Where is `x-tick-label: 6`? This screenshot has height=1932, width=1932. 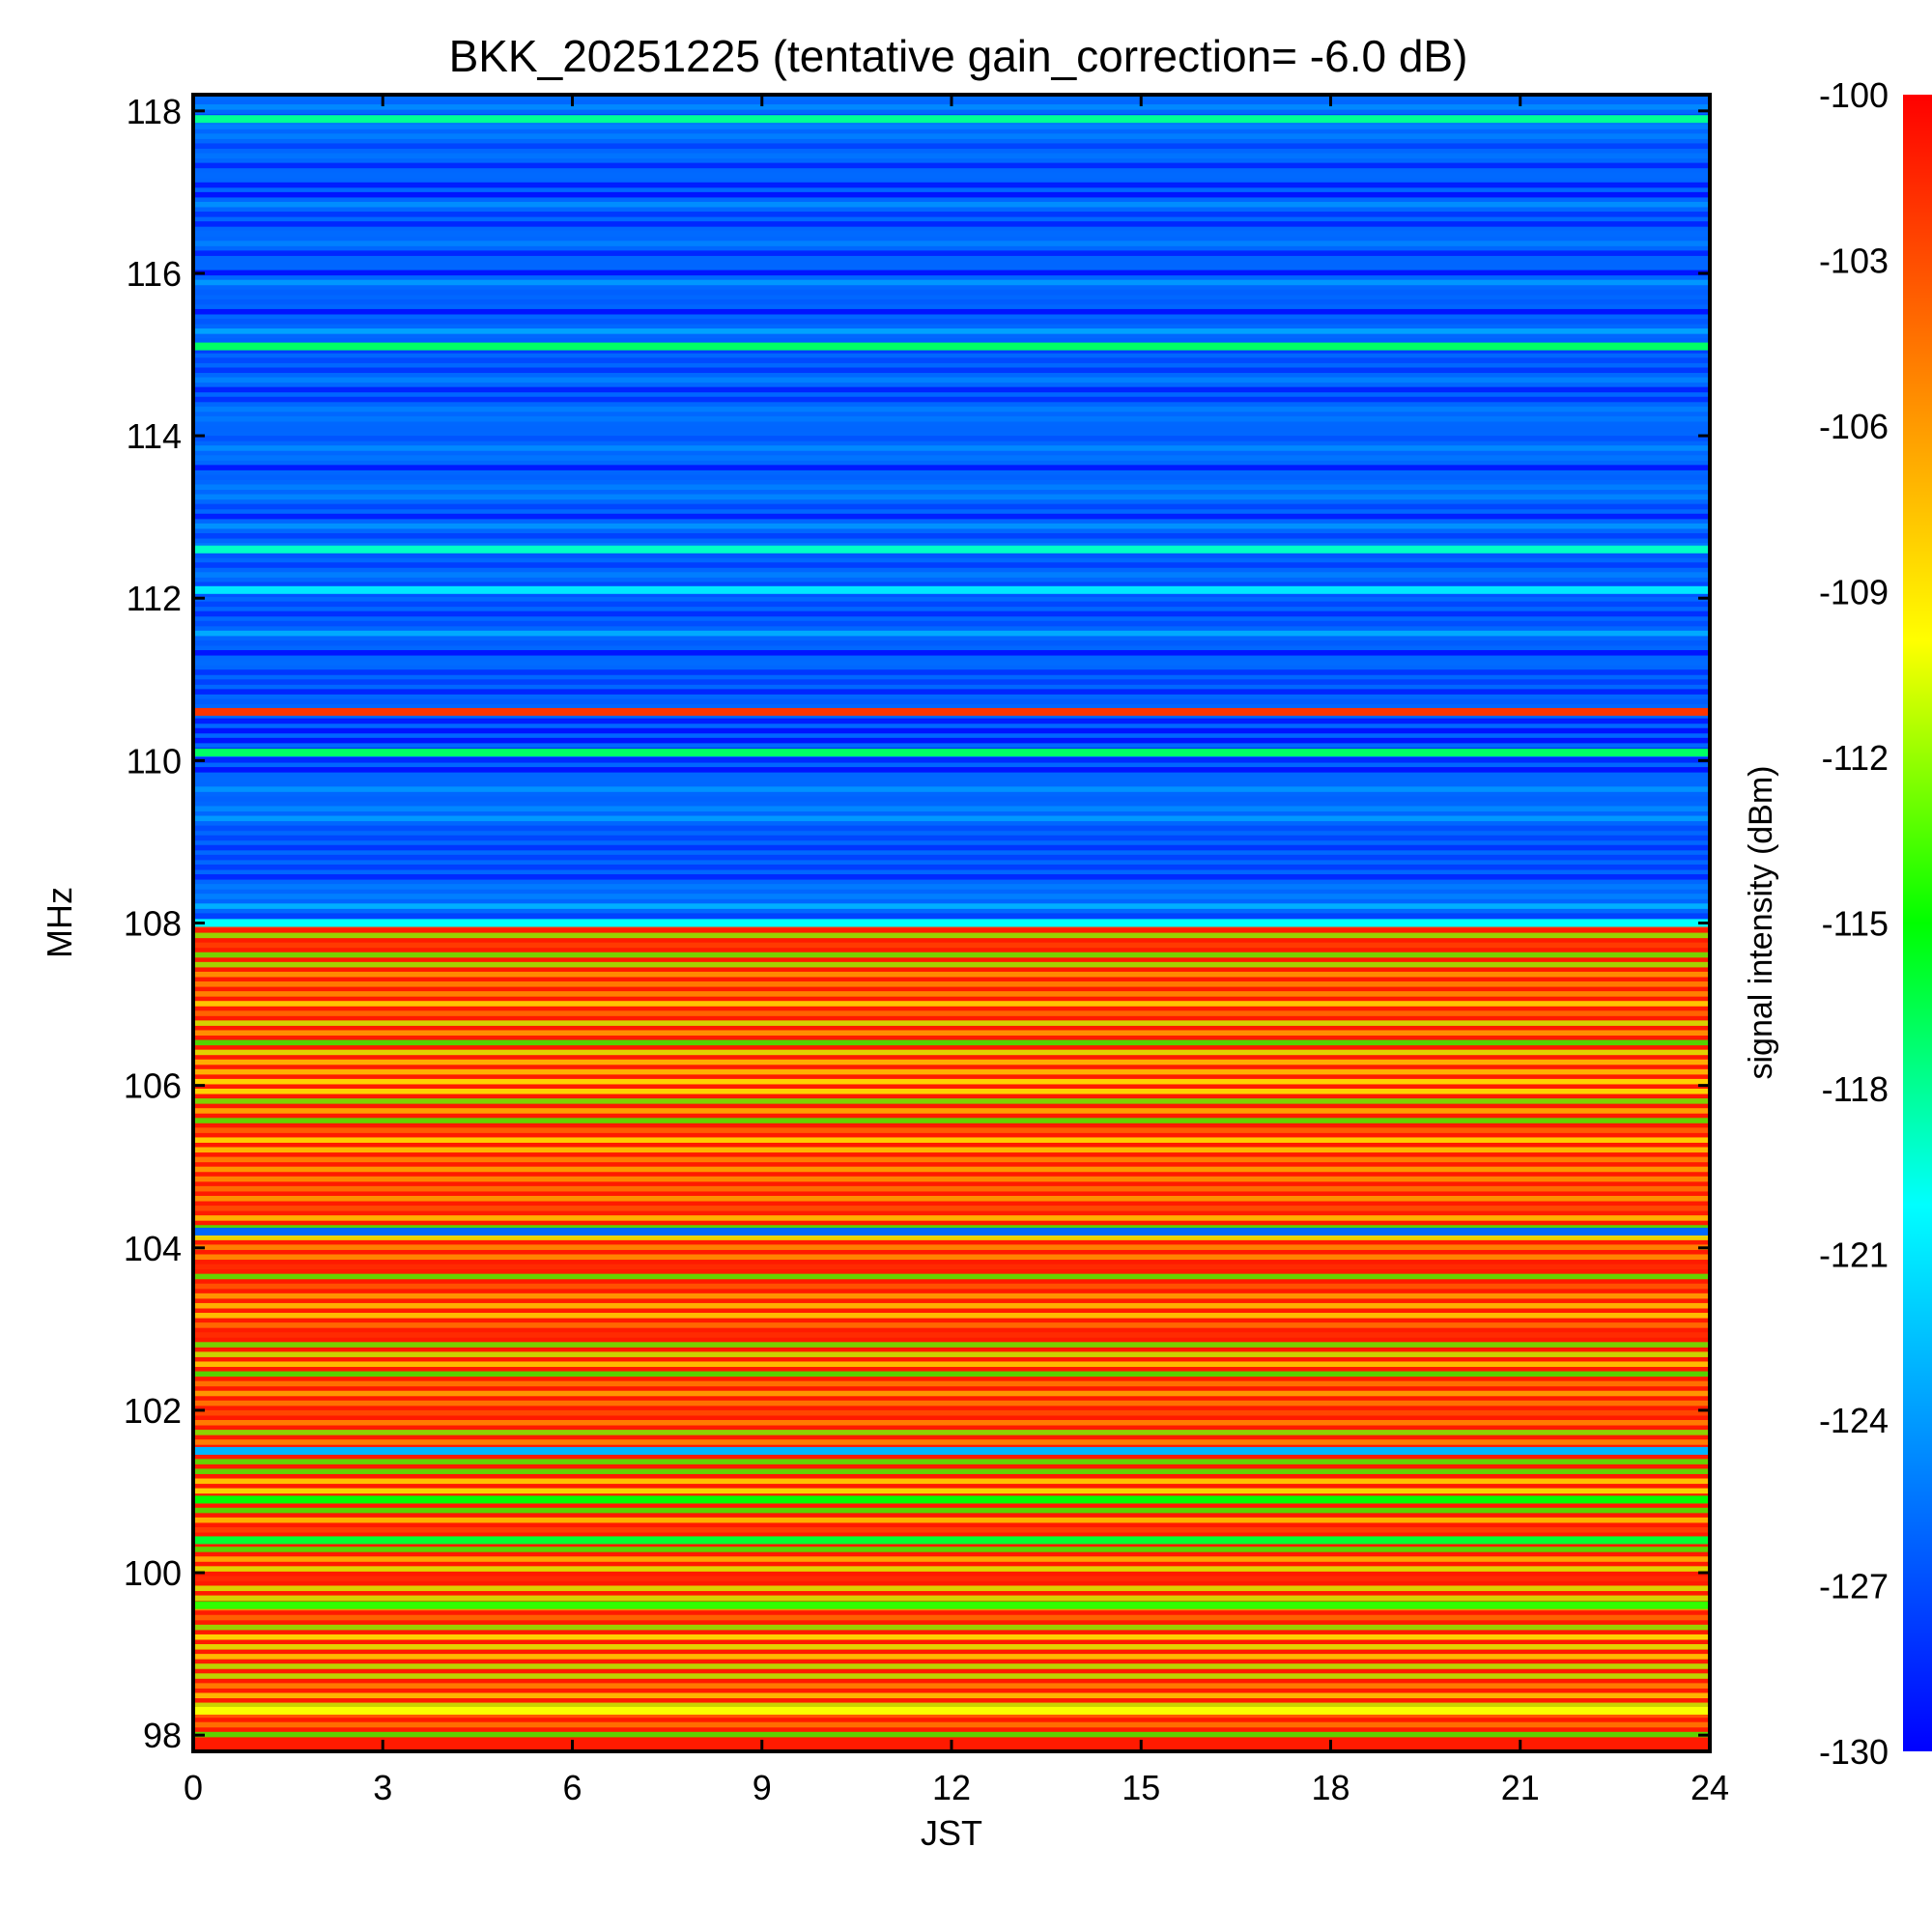 x-tick-label: 6 is located at coordinates (572, 1787).